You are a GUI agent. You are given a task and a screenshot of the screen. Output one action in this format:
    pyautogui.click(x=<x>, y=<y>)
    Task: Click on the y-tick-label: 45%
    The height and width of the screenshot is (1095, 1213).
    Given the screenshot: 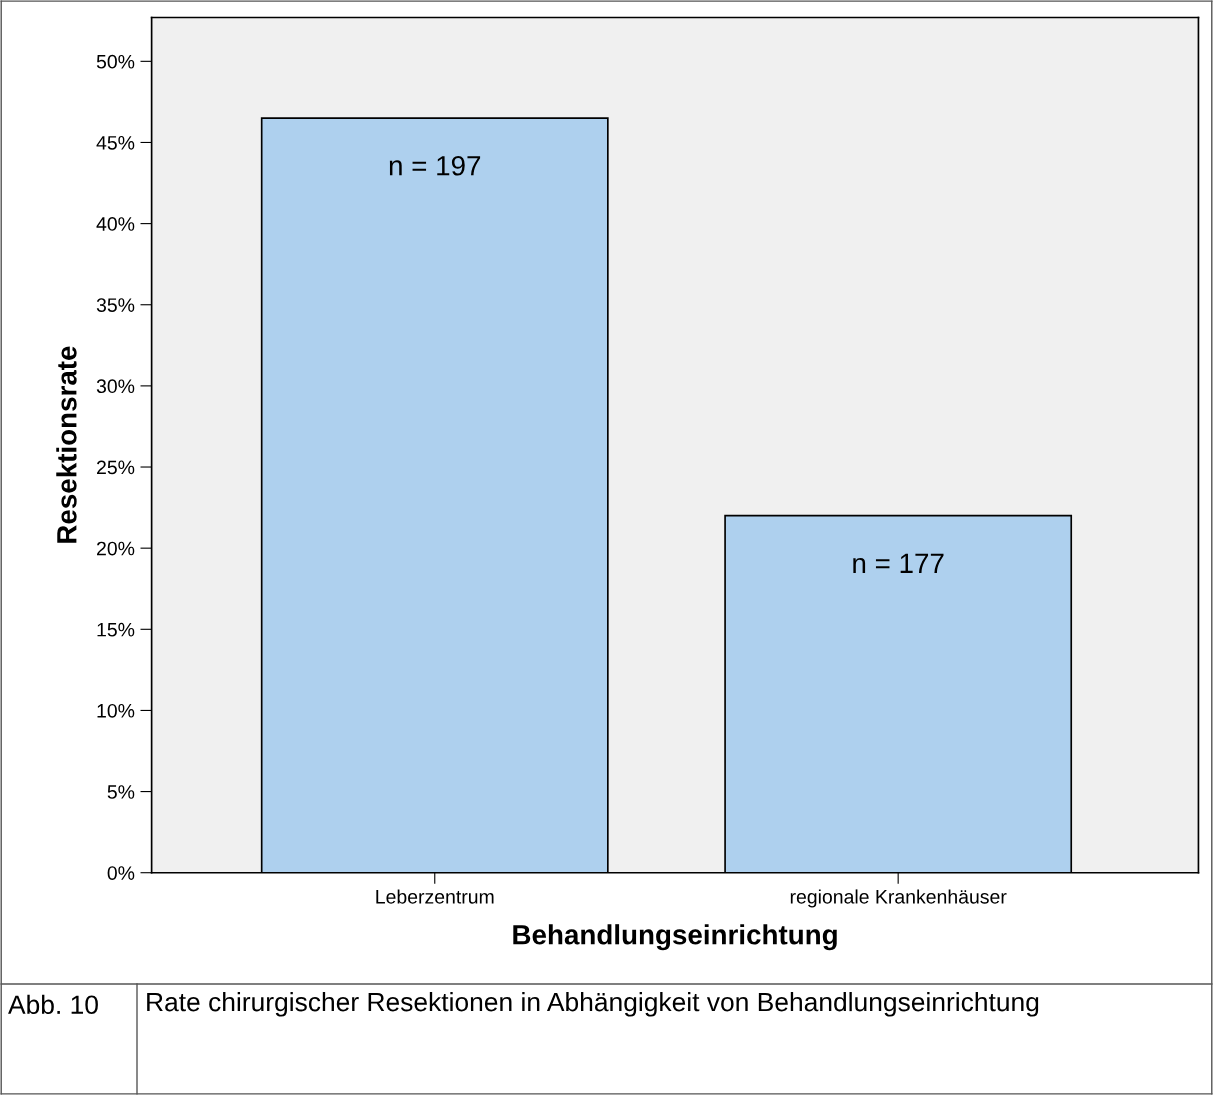 What is the action you would take?
    pyautogui.click(x=115, y=143)
    